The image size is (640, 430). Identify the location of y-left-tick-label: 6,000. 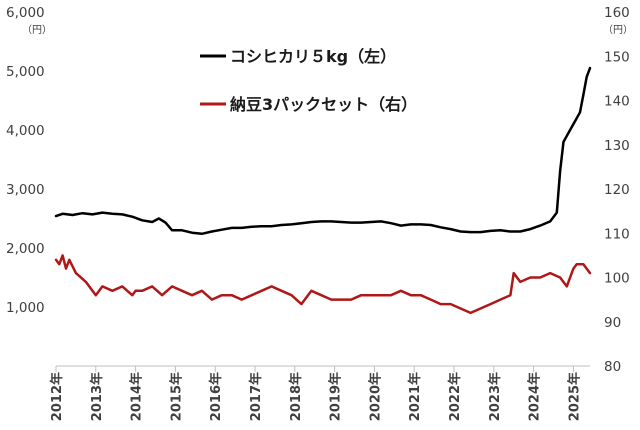
(25, 13).